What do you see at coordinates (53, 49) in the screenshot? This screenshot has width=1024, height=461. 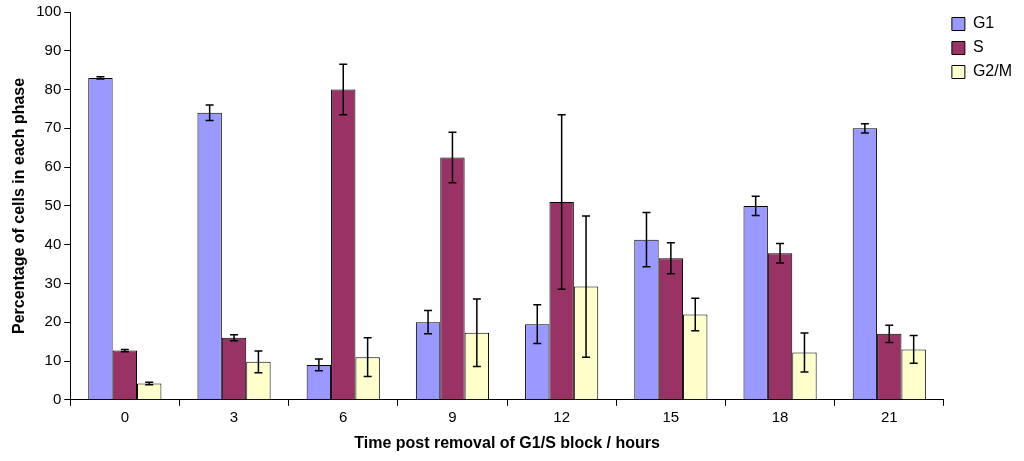 I see `y-tick-label: 90` at bounding box center [53, 49].